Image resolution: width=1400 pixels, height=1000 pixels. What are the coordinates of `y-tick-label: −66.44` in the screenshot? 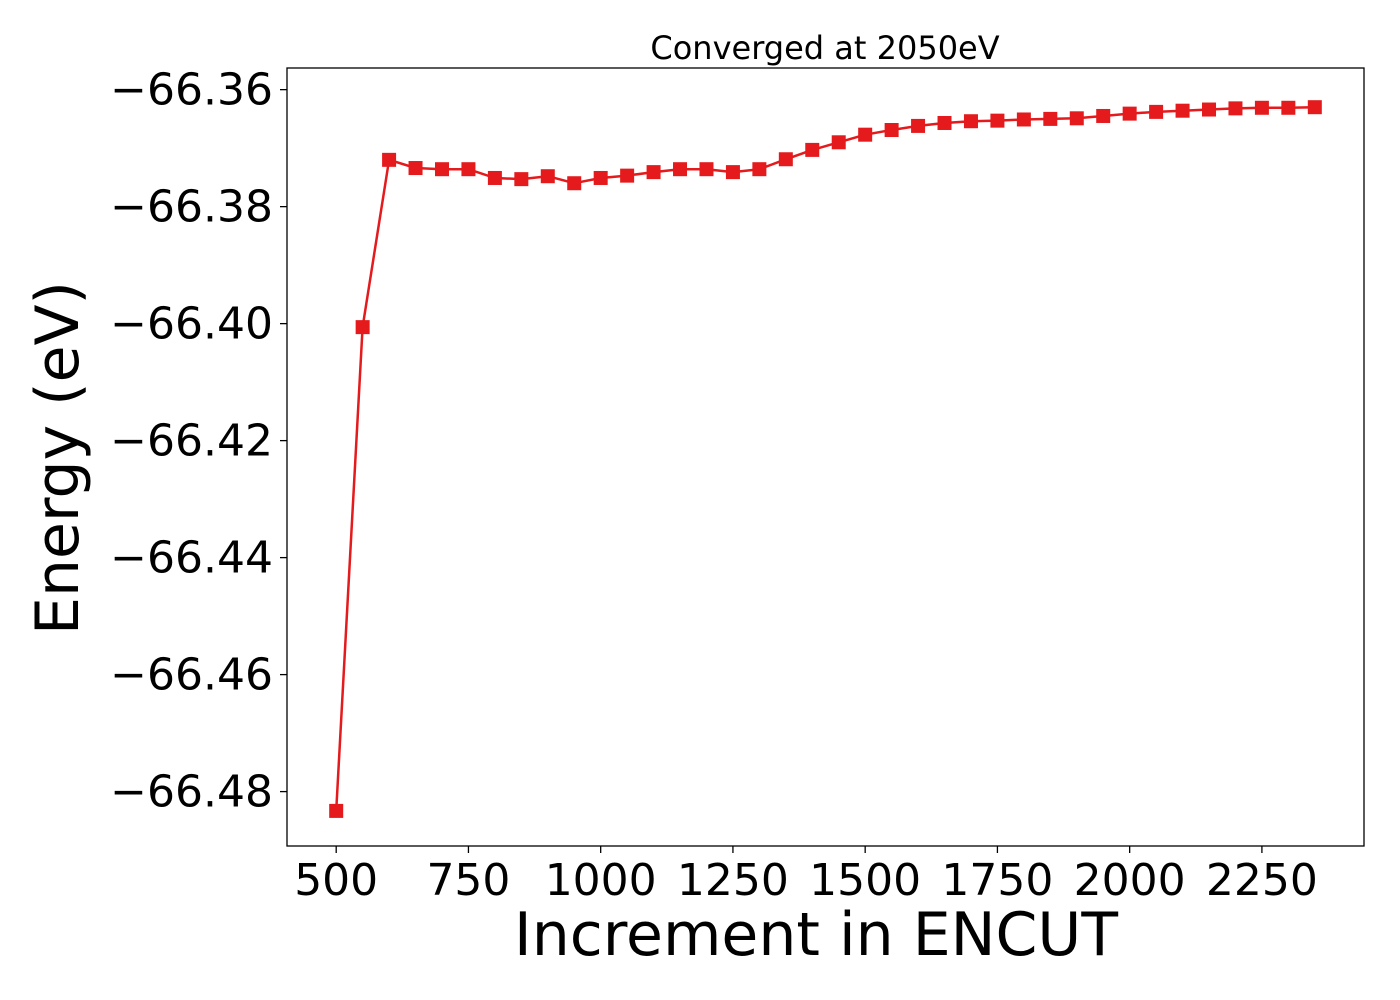 It's located at (191, 558).